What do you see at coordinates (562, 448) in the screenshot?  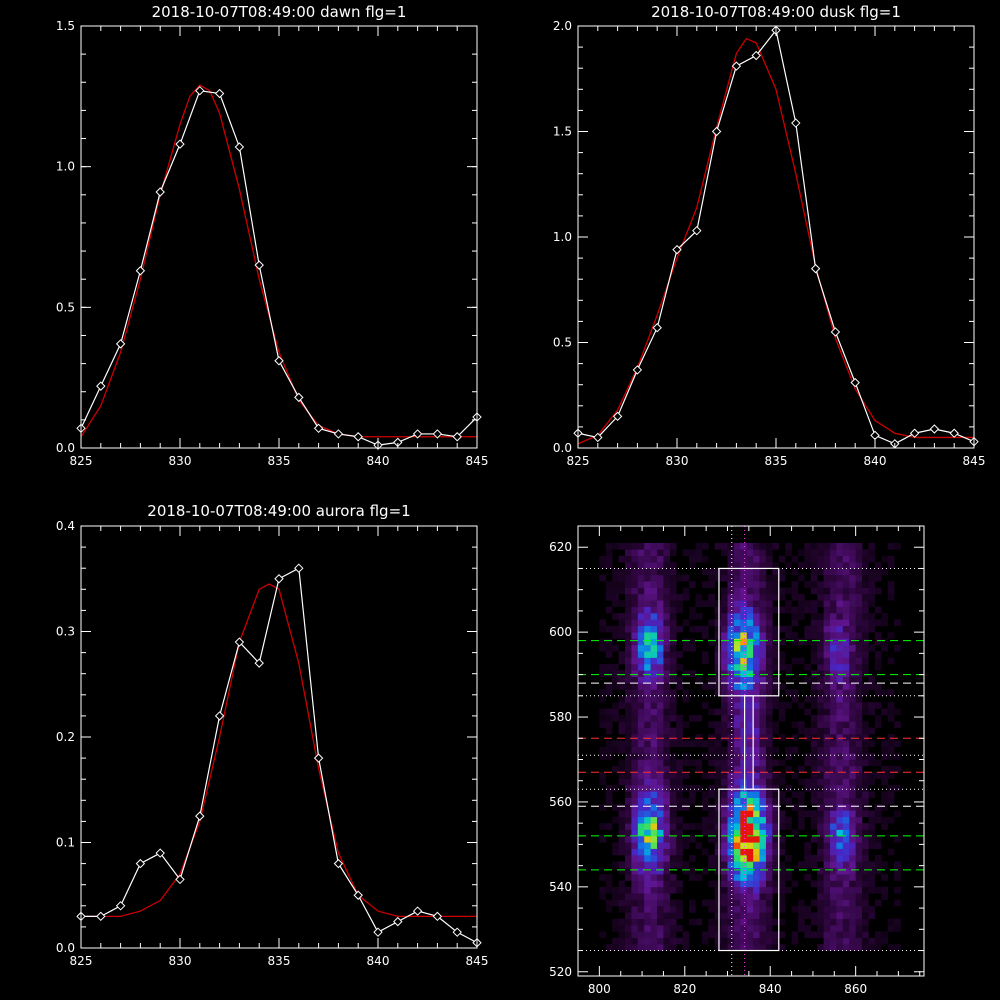 I see `dusk-y-tick-label: 0.0` at bounding box center [562, 448].